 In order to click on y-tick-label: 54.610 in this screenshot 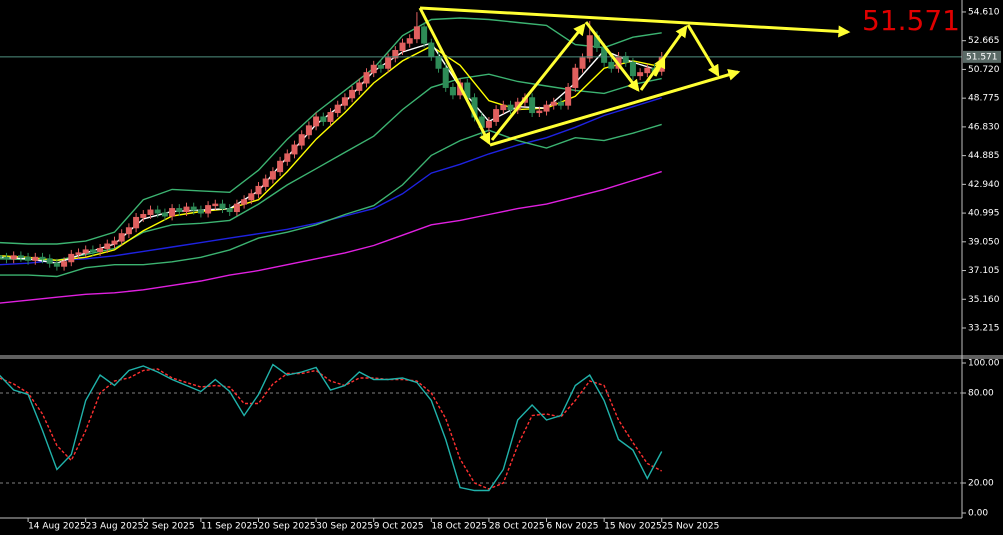, I will do `click(984, 12)`.